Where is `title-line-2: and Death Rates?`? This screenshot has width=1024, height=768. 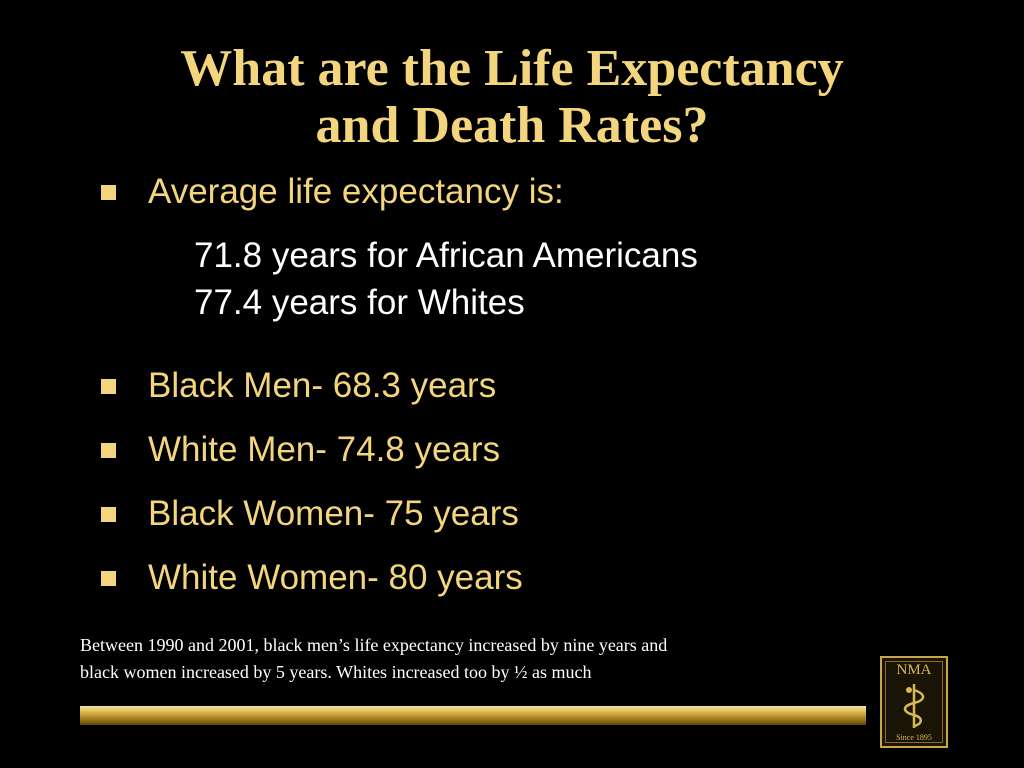 title-line-2: and Death Rates? is located at coordinates (512, 125).